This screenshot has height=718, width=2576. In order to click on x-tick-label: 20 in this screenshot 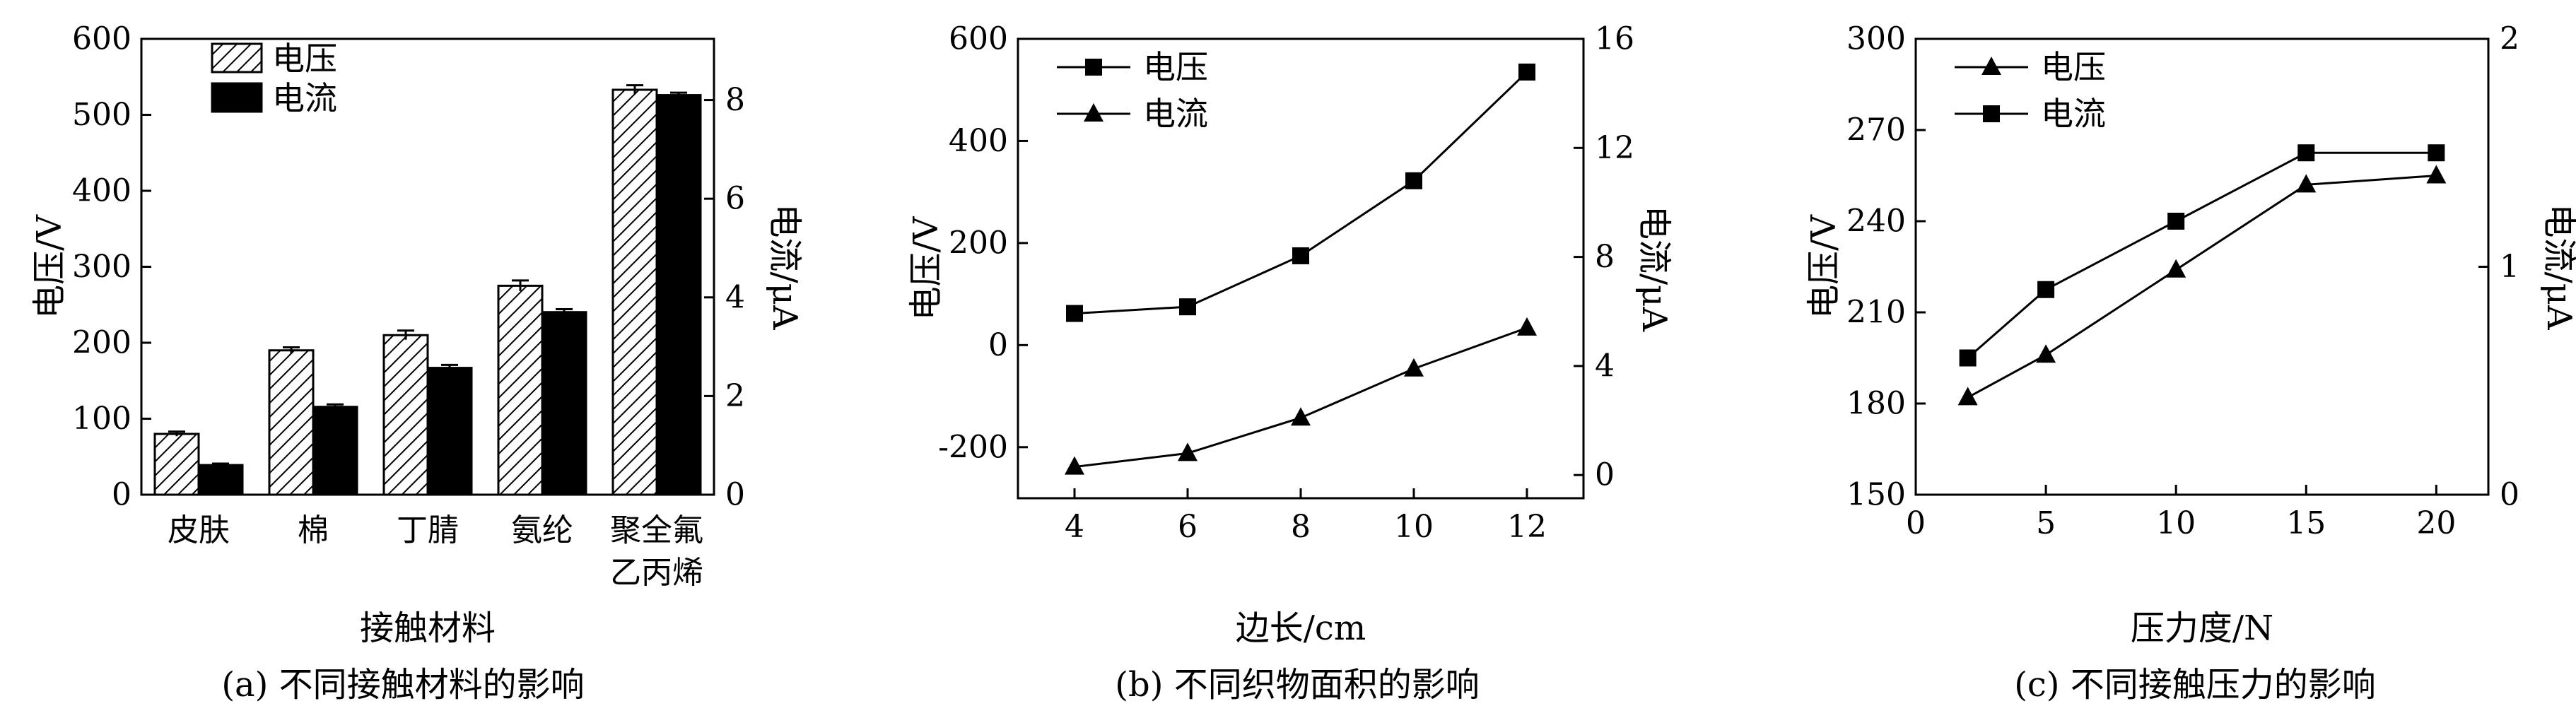, I will do `click(2436, 523)`.